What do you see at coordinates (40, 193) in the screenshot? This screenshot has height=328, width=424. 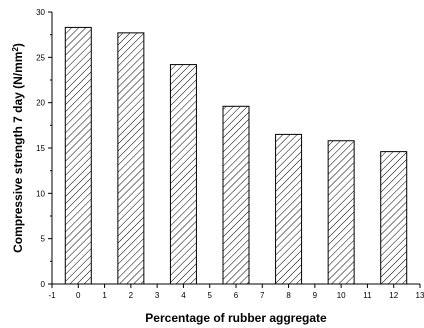 I see `y-tick-label-10: 10` at bounding box center [40, 193].